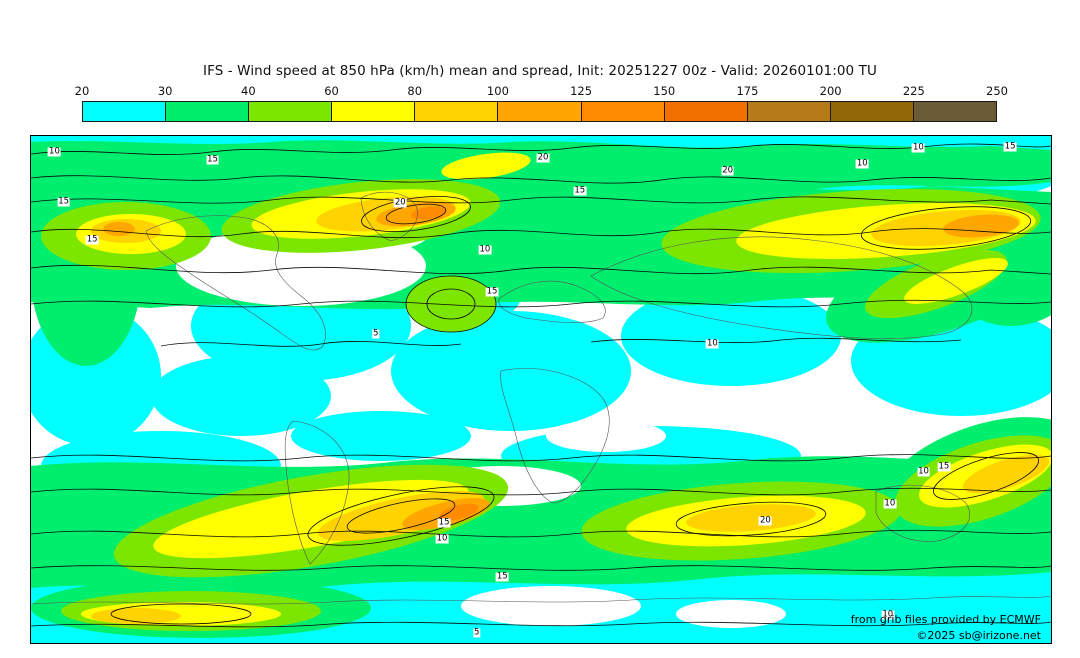 The height and width of the screenshot is (658, 1080). Describe the element at coordinates (830, 91) in the screenshot. I see `colorbar-tick-label: 200` at that location.